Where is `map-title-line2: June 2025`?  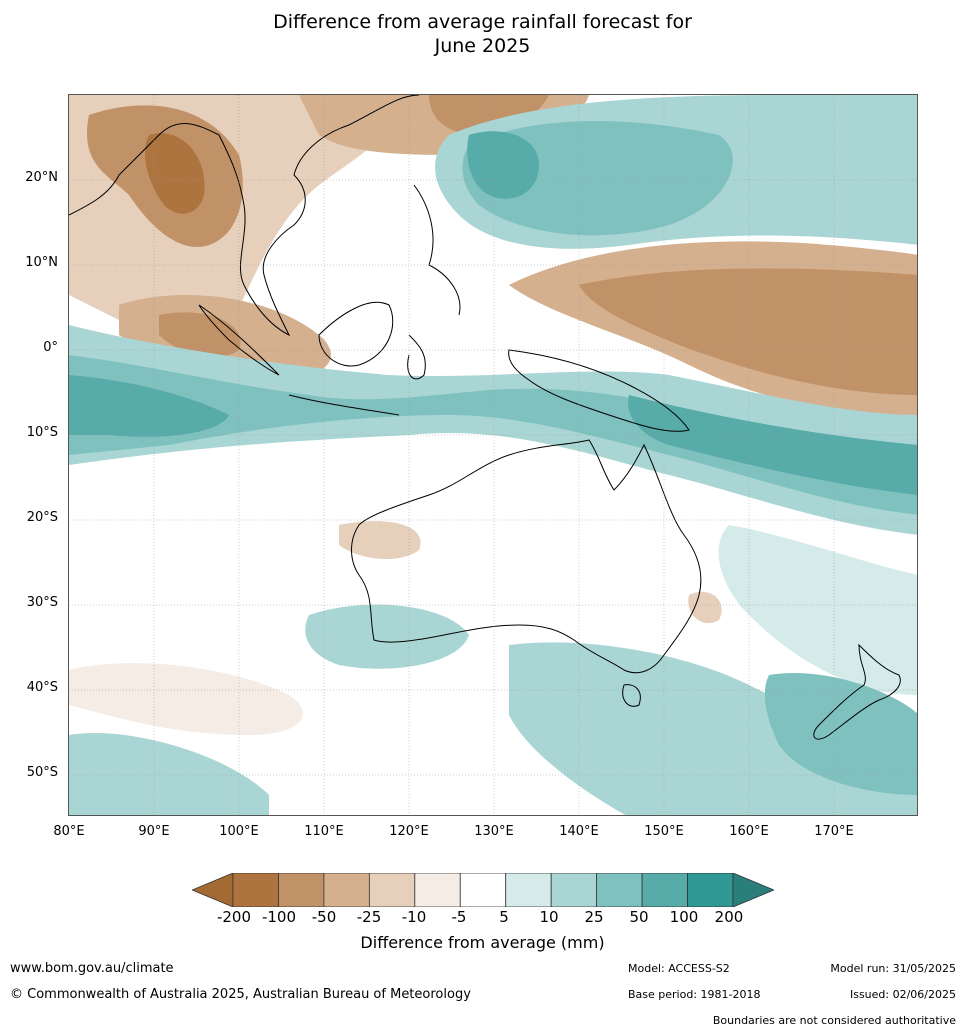
map-title-line2: June 2025 is located at coordinates (482, 46).